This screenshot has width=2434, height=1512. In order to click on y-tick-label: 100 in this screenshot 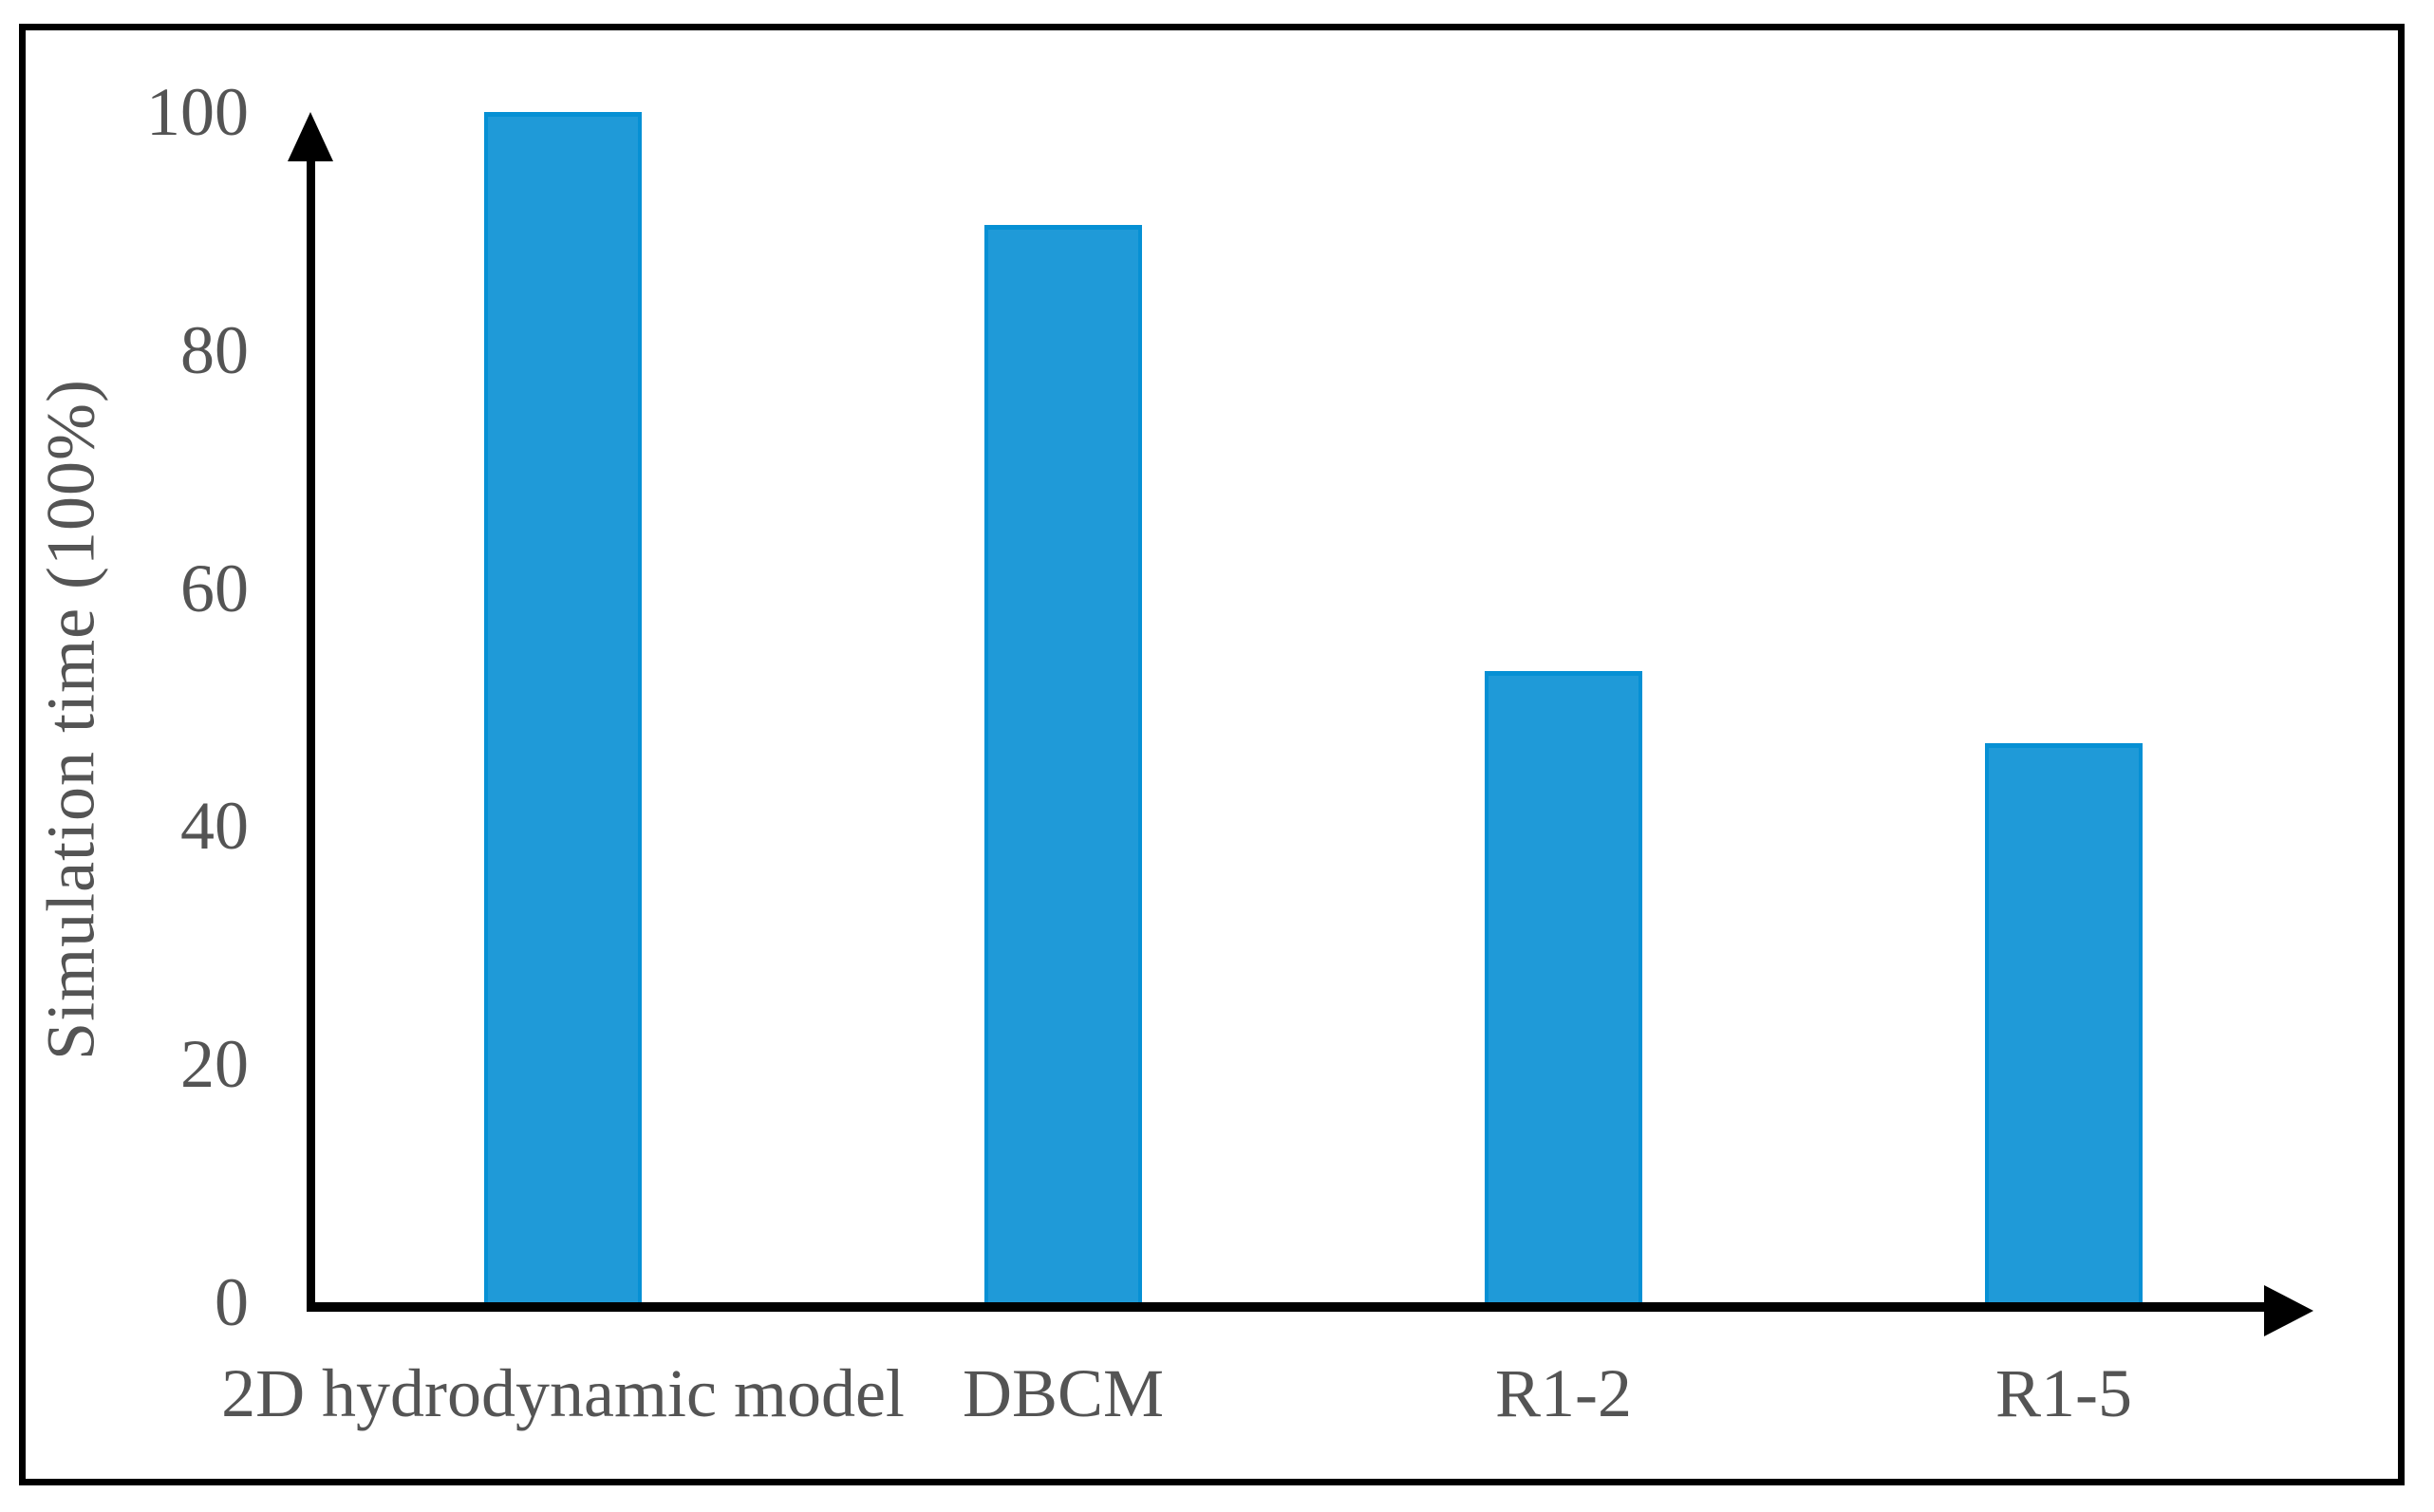, I will do `click(198, 112)`.